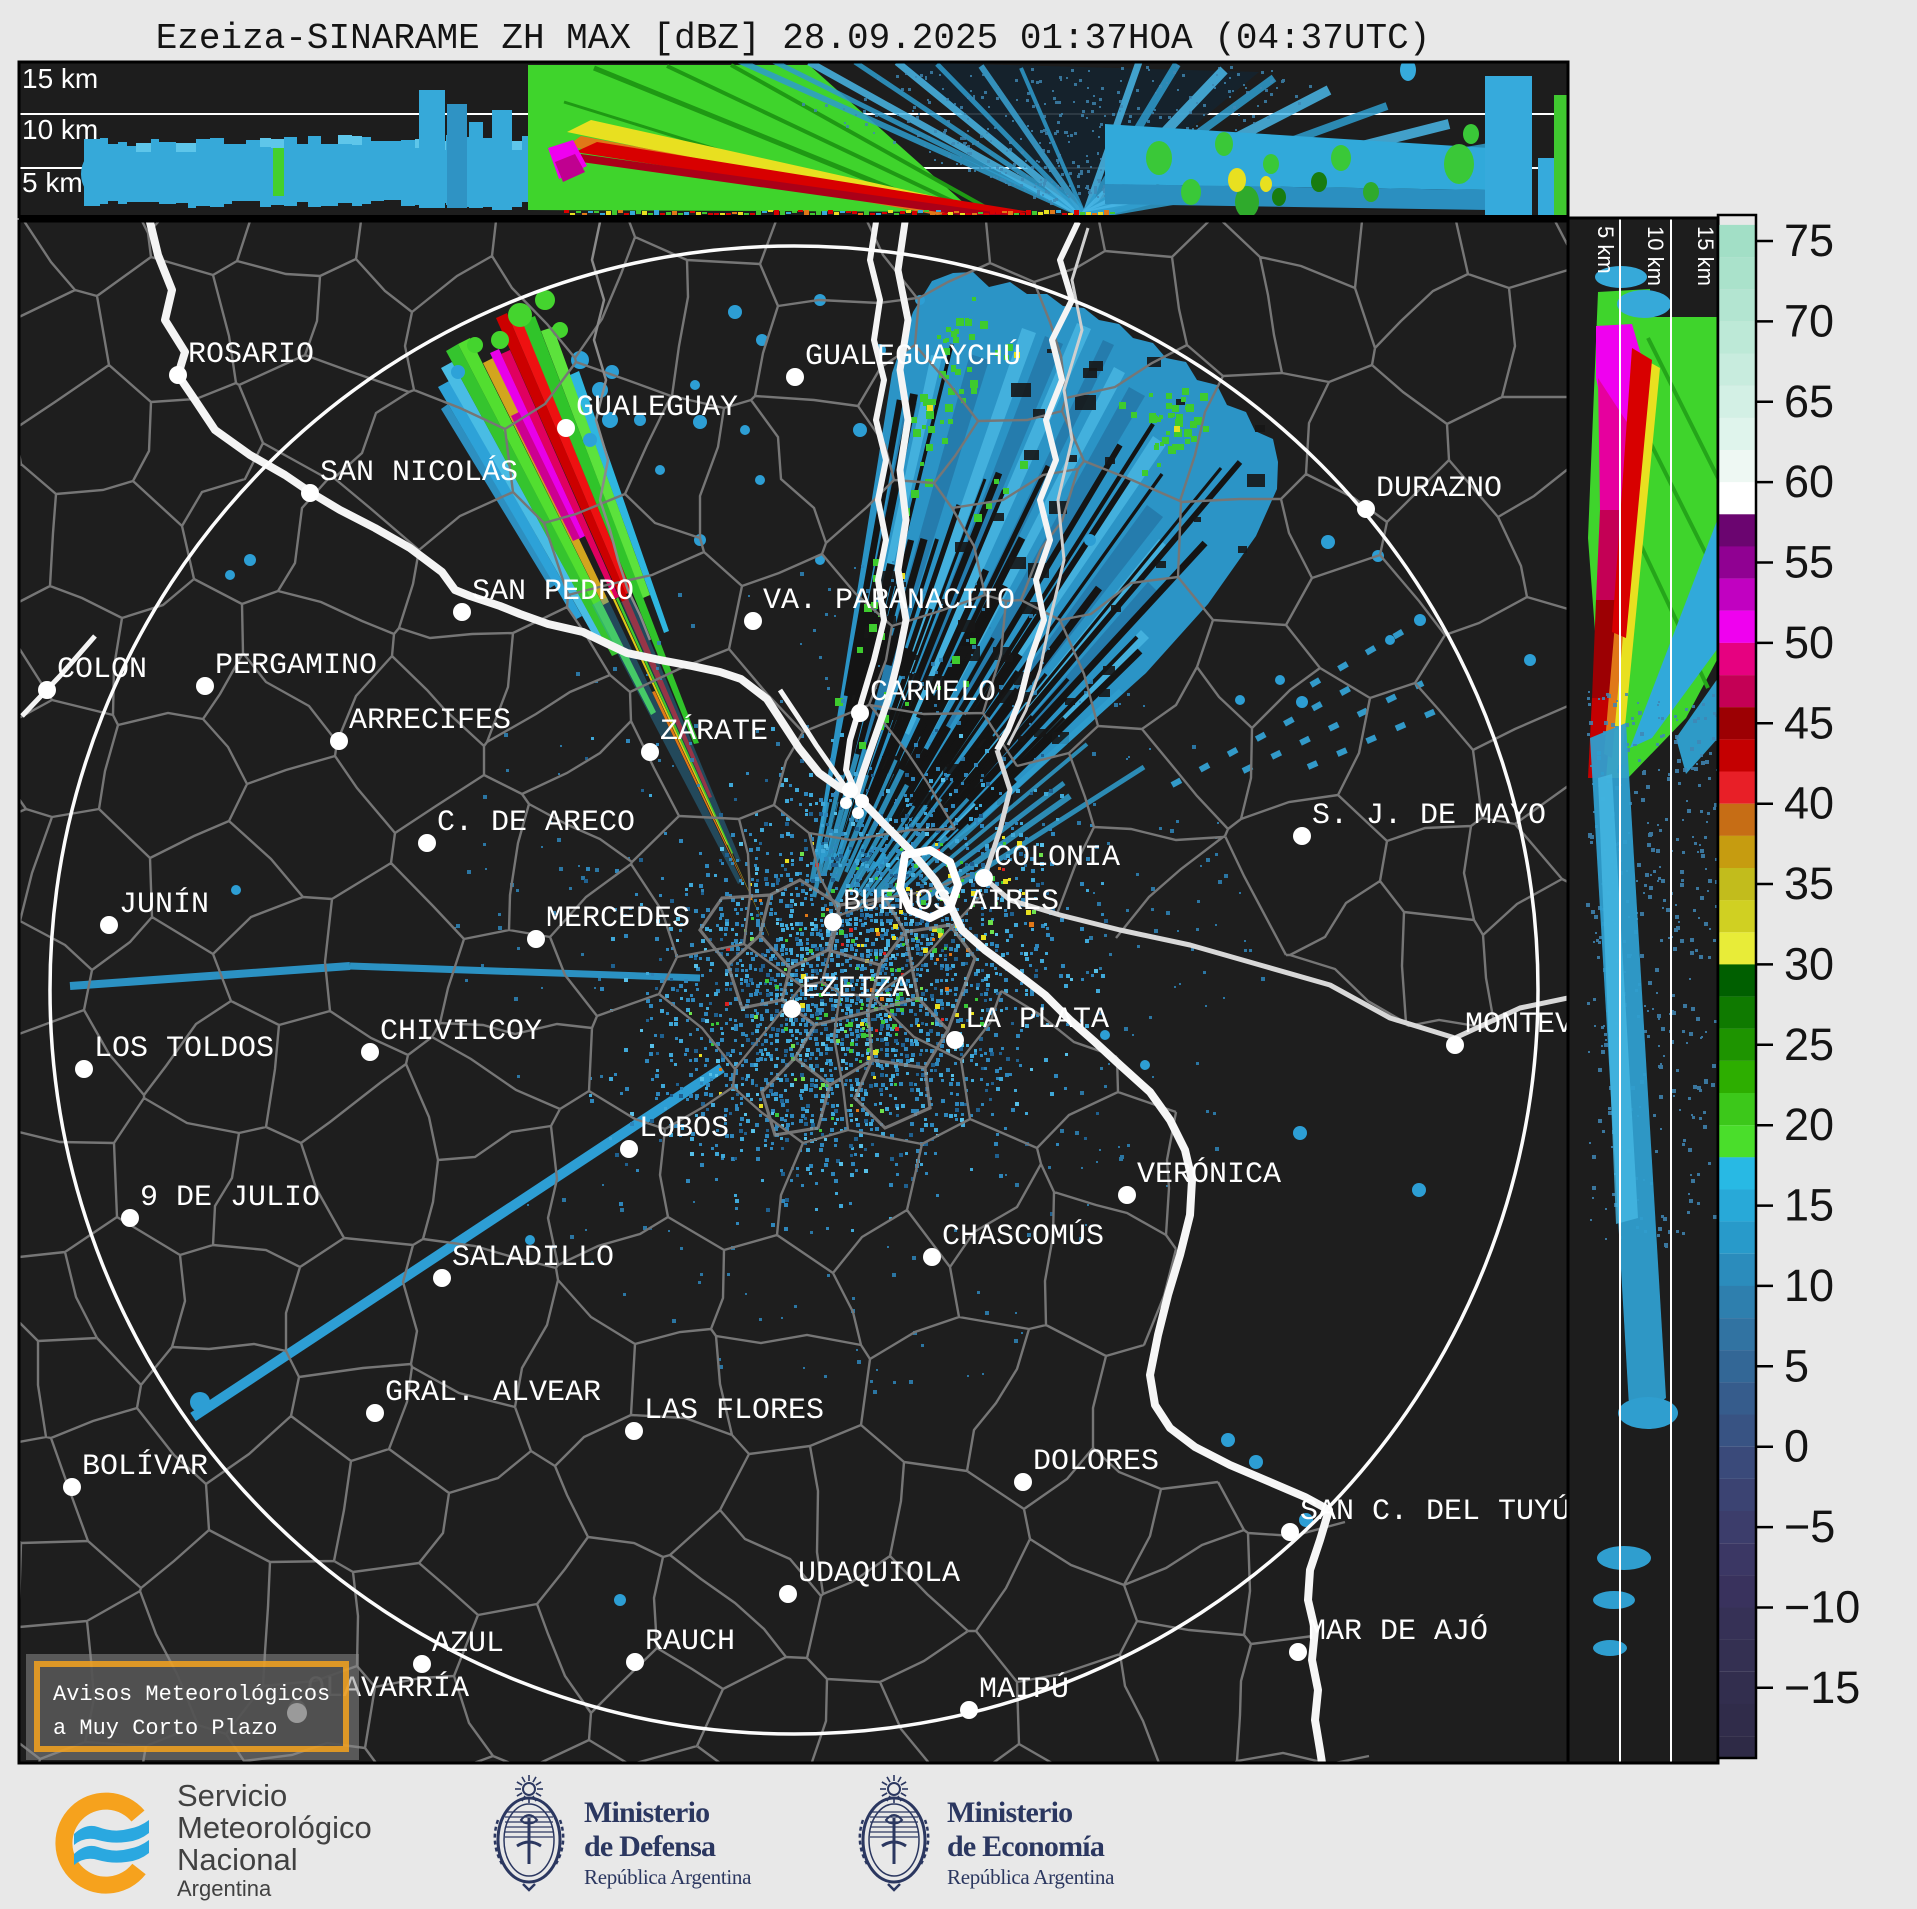 The width and height of the screenshot is (1917, 1909). What do you see at coordinates (1796, 1365) in the screenshot?
I see `svg-text: 5` at bounding box center [1796, 1365].